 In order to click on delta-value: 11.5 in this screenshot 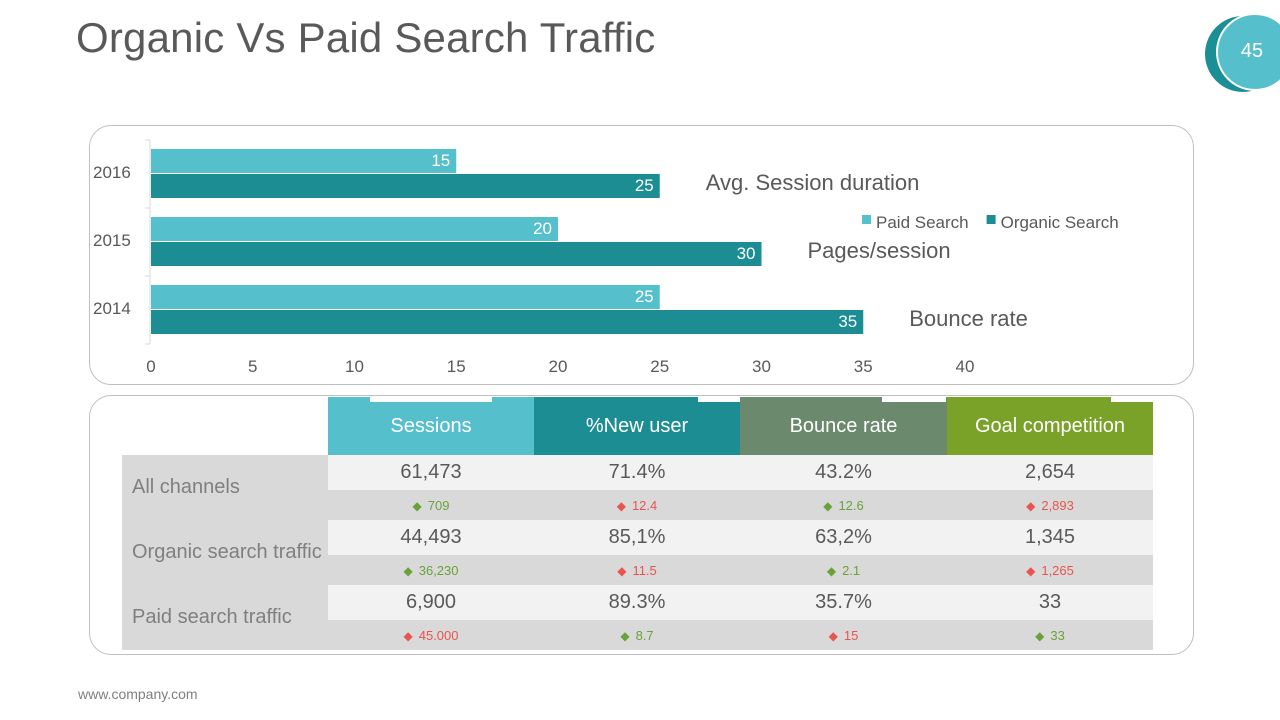, I will do `click(644, 570)`.